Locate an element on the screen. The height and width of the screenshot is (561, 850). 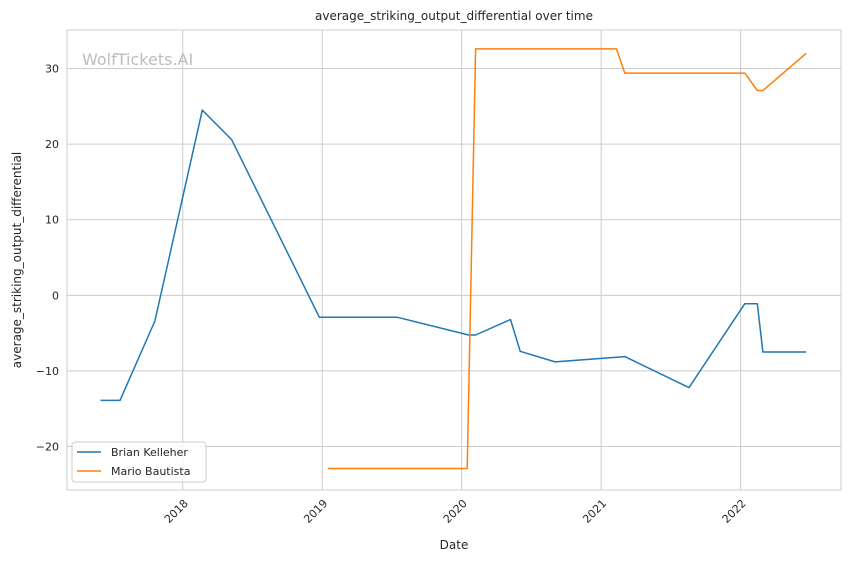
legend-box is located at coordinates (139, 462).